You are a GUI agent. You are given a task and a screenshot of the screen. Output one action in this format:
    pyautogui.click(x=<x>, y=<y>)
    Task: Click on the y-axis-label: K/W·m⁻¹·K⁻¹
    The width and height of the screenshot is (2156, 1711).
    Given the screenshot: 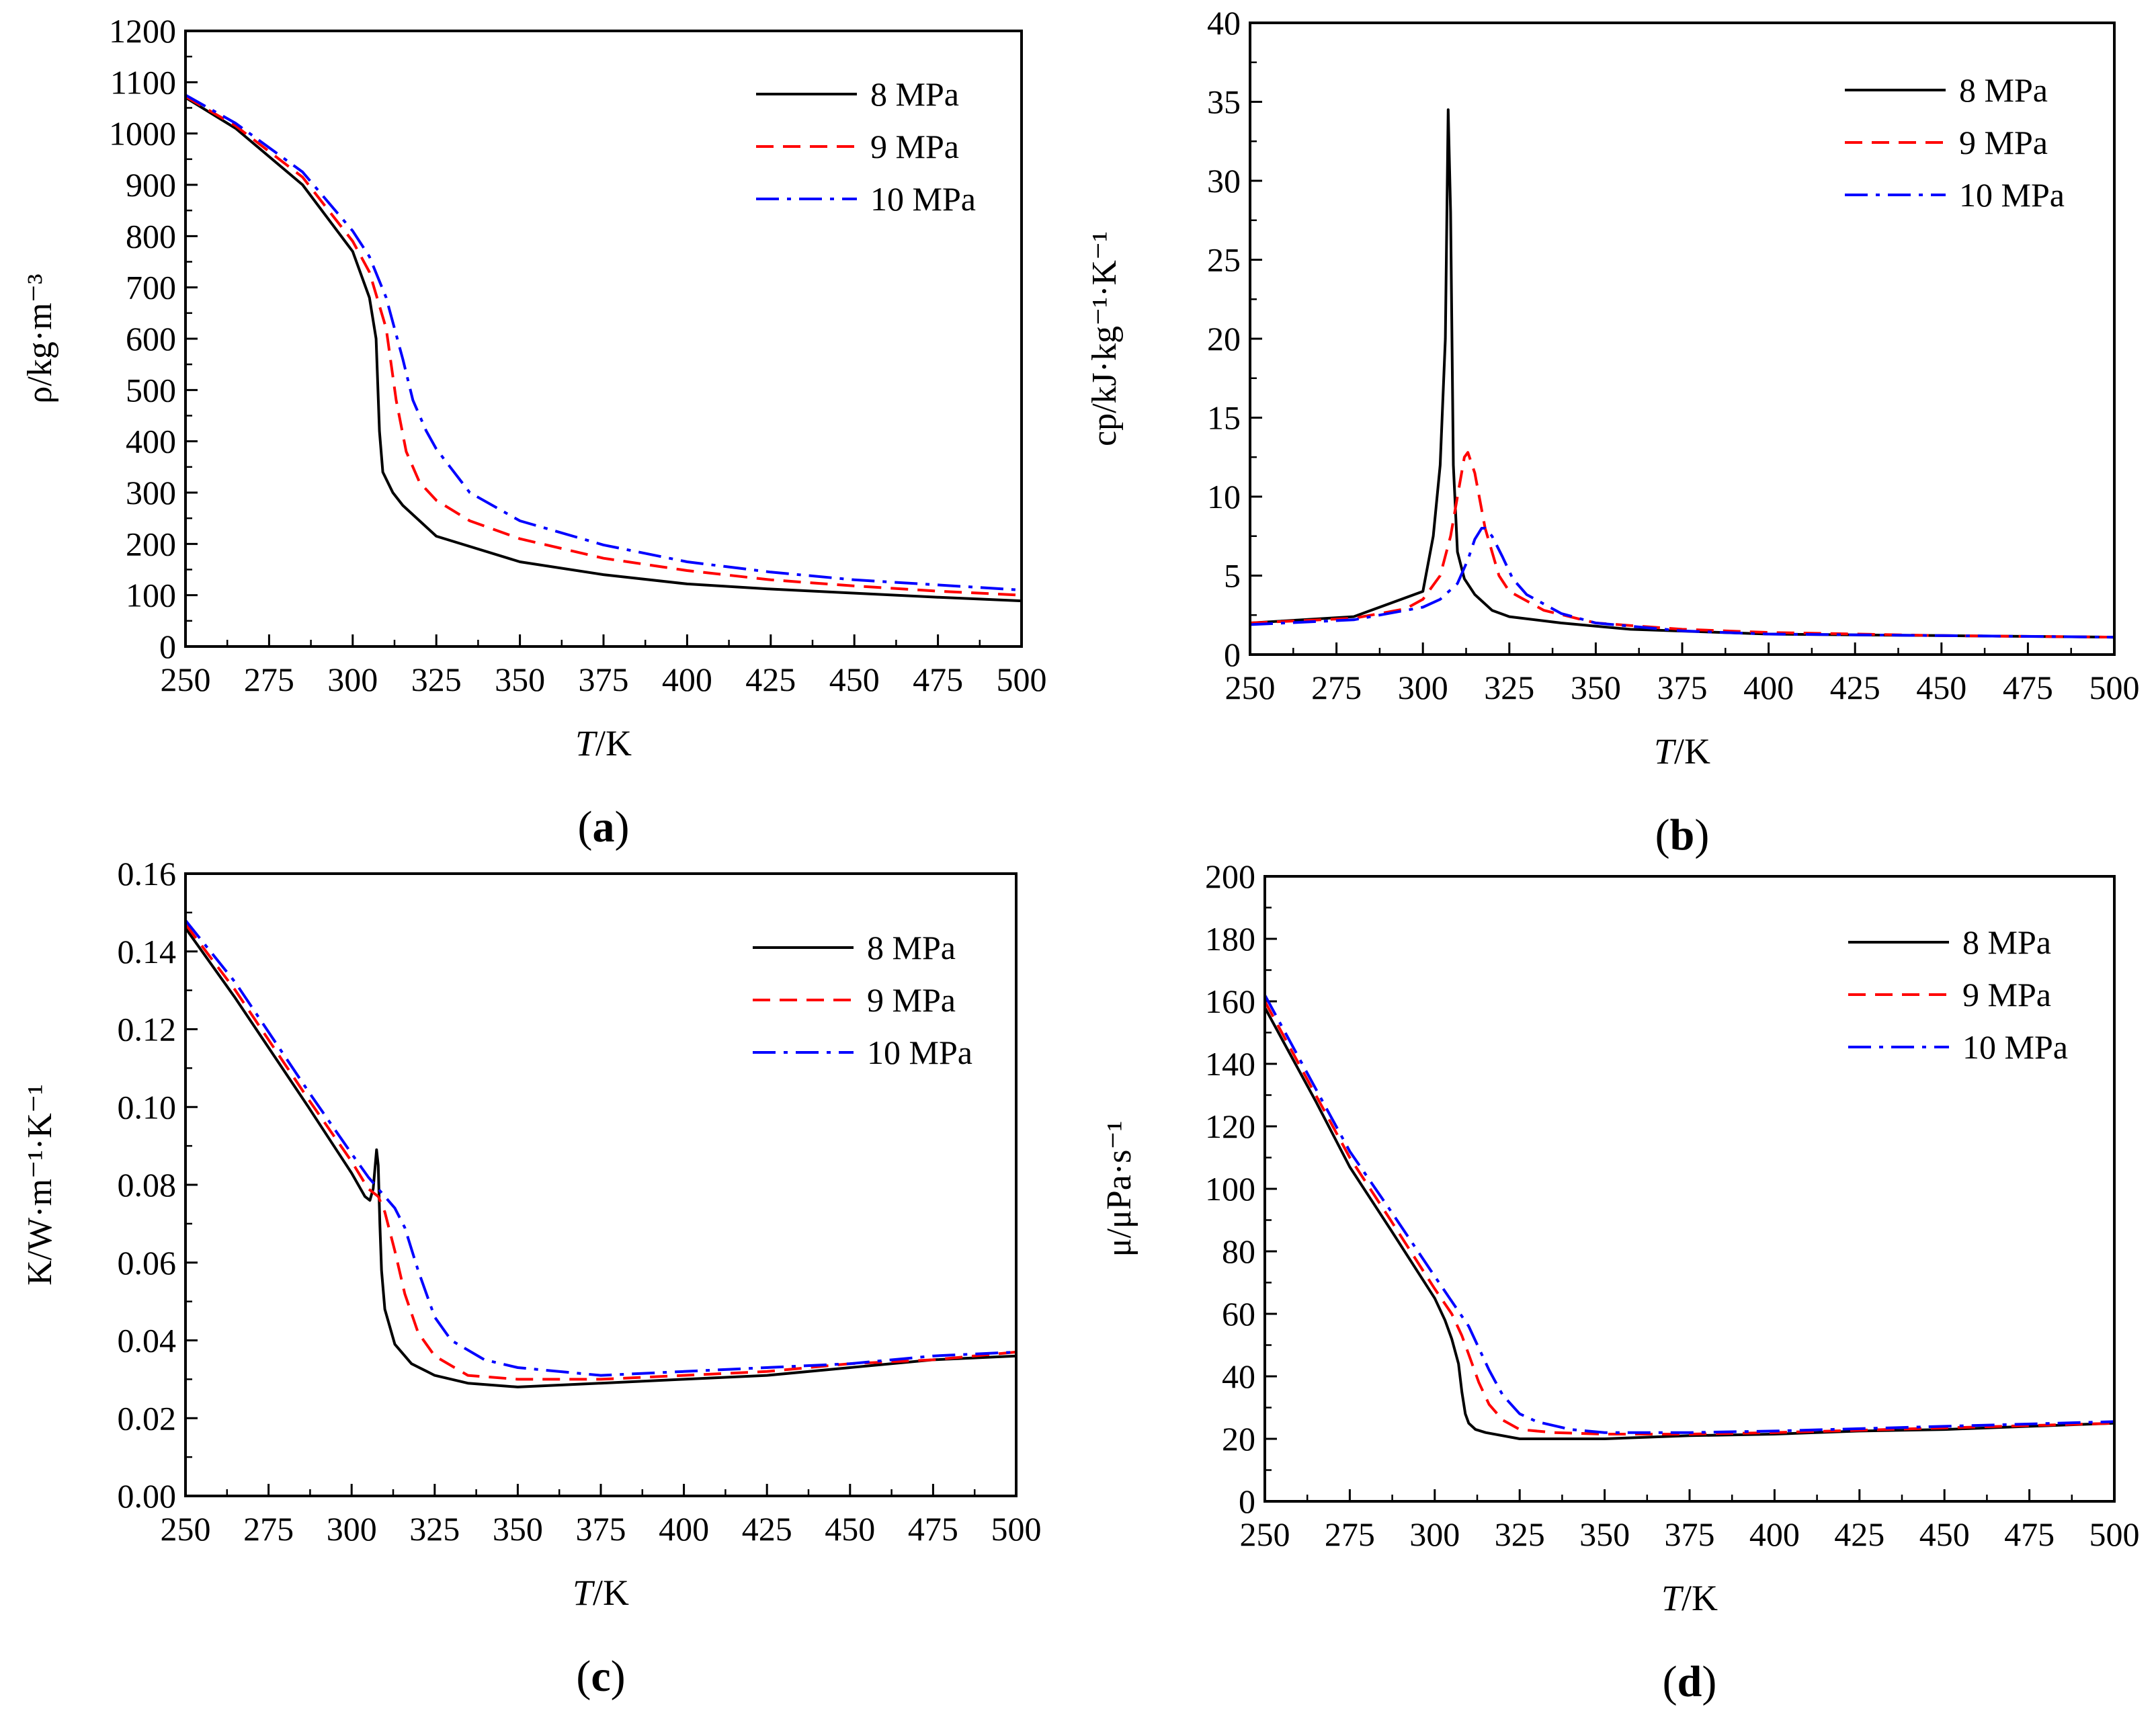 What is the action you would take?
    pyautogui.click(x=40, y=1185)
    